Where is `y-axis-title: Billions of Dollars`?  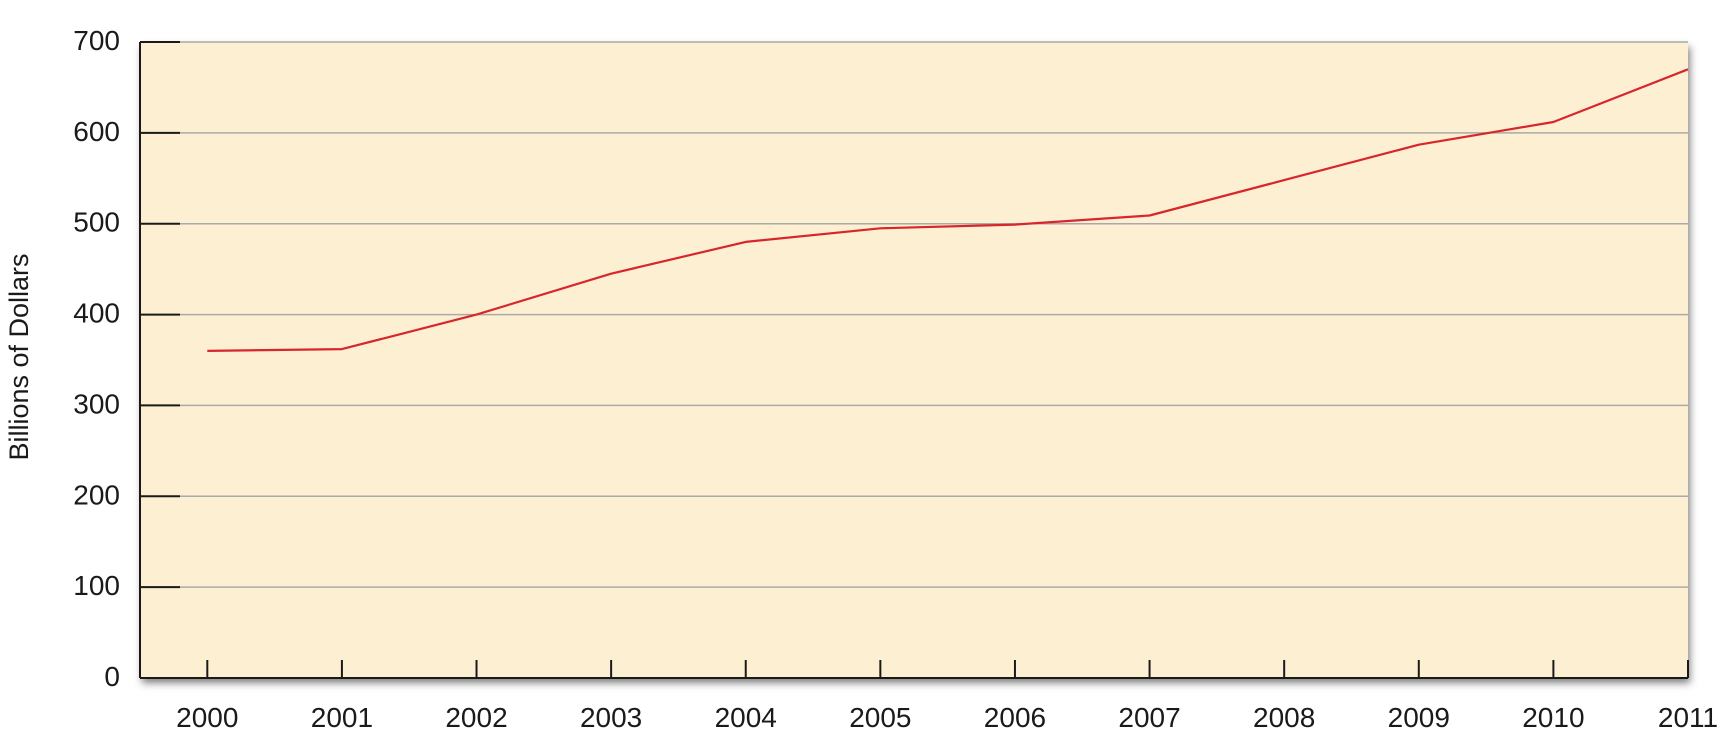
y-axis-title: Billions of Dollars is located at coordinates (19, 356).